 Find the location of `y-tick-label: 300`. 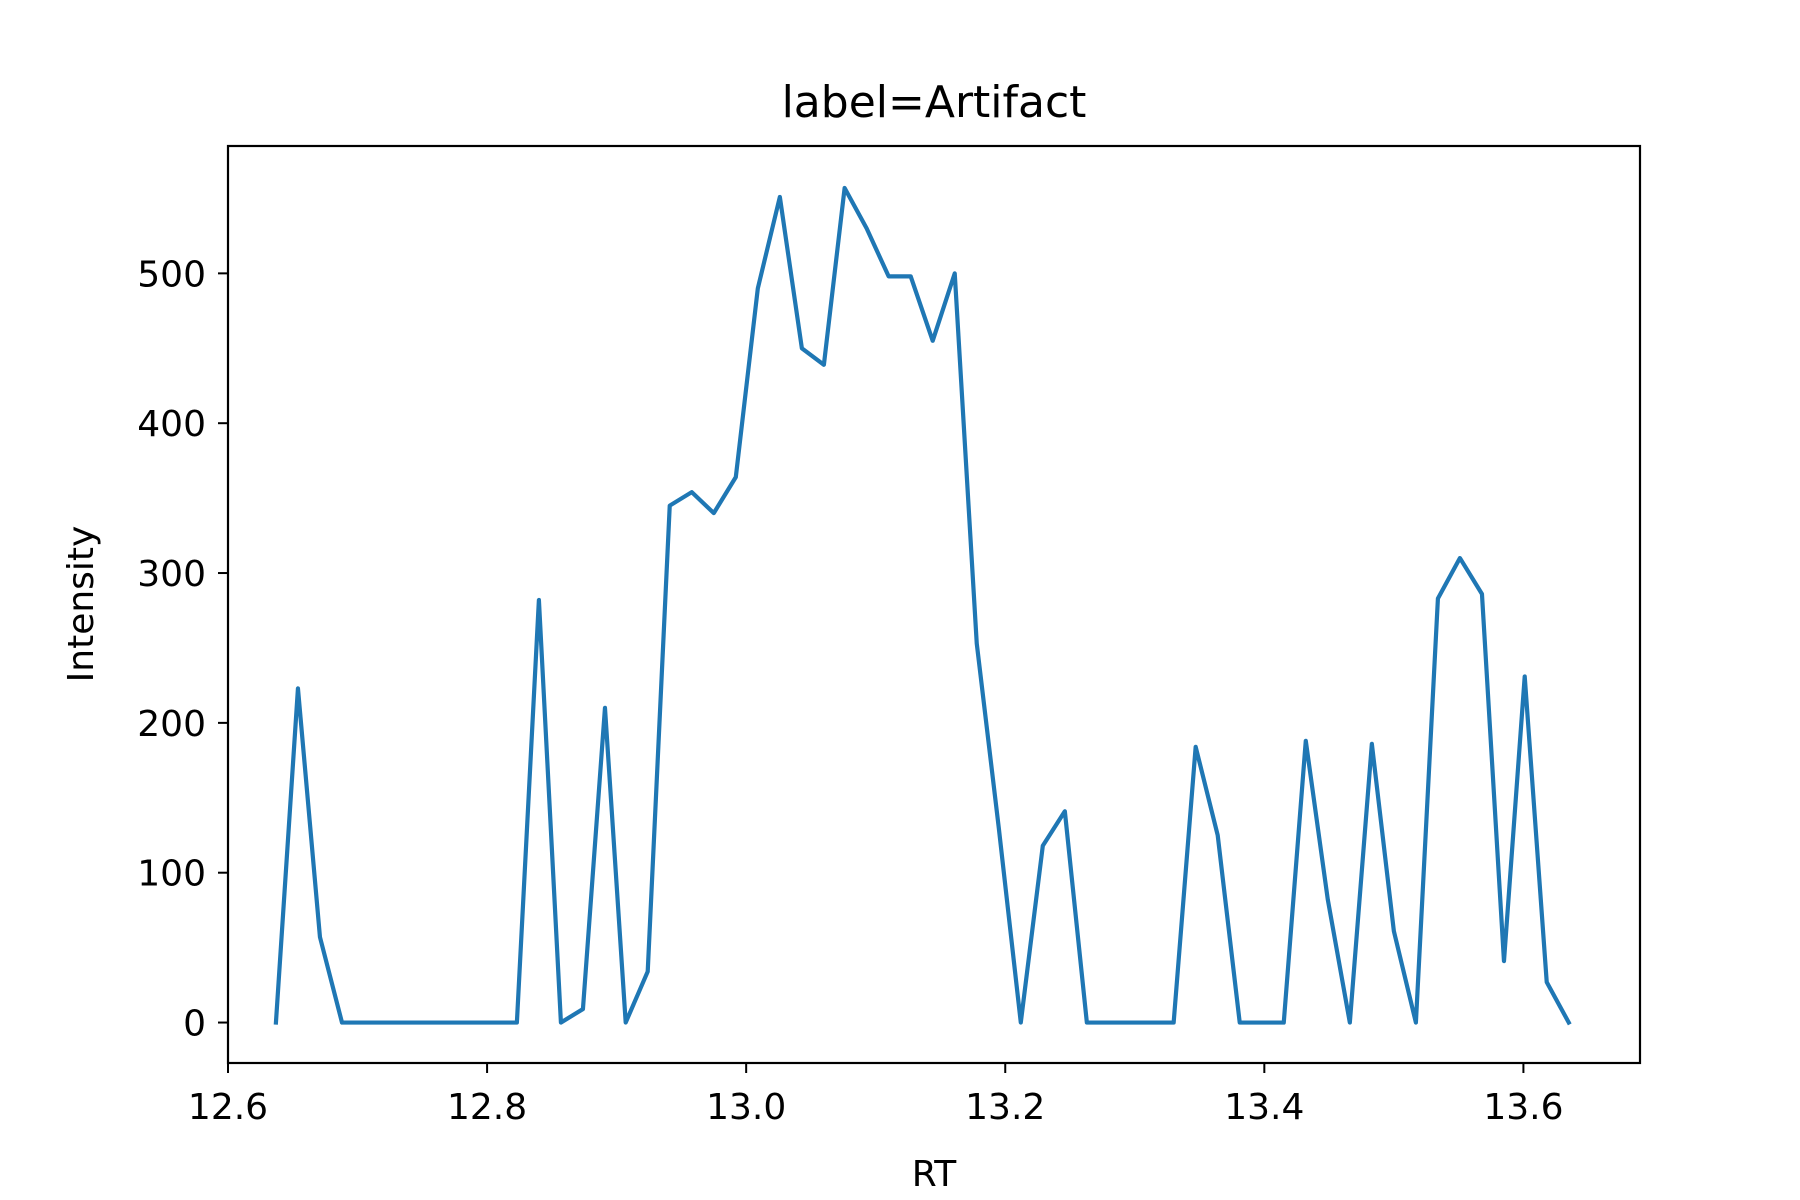

y-tick-label: 300 is located at coordinates (171, 574).